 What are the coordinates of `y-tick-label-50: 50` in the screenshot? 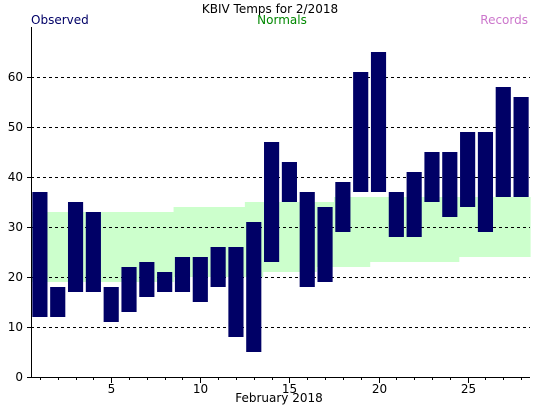 It's located at (15, 127).